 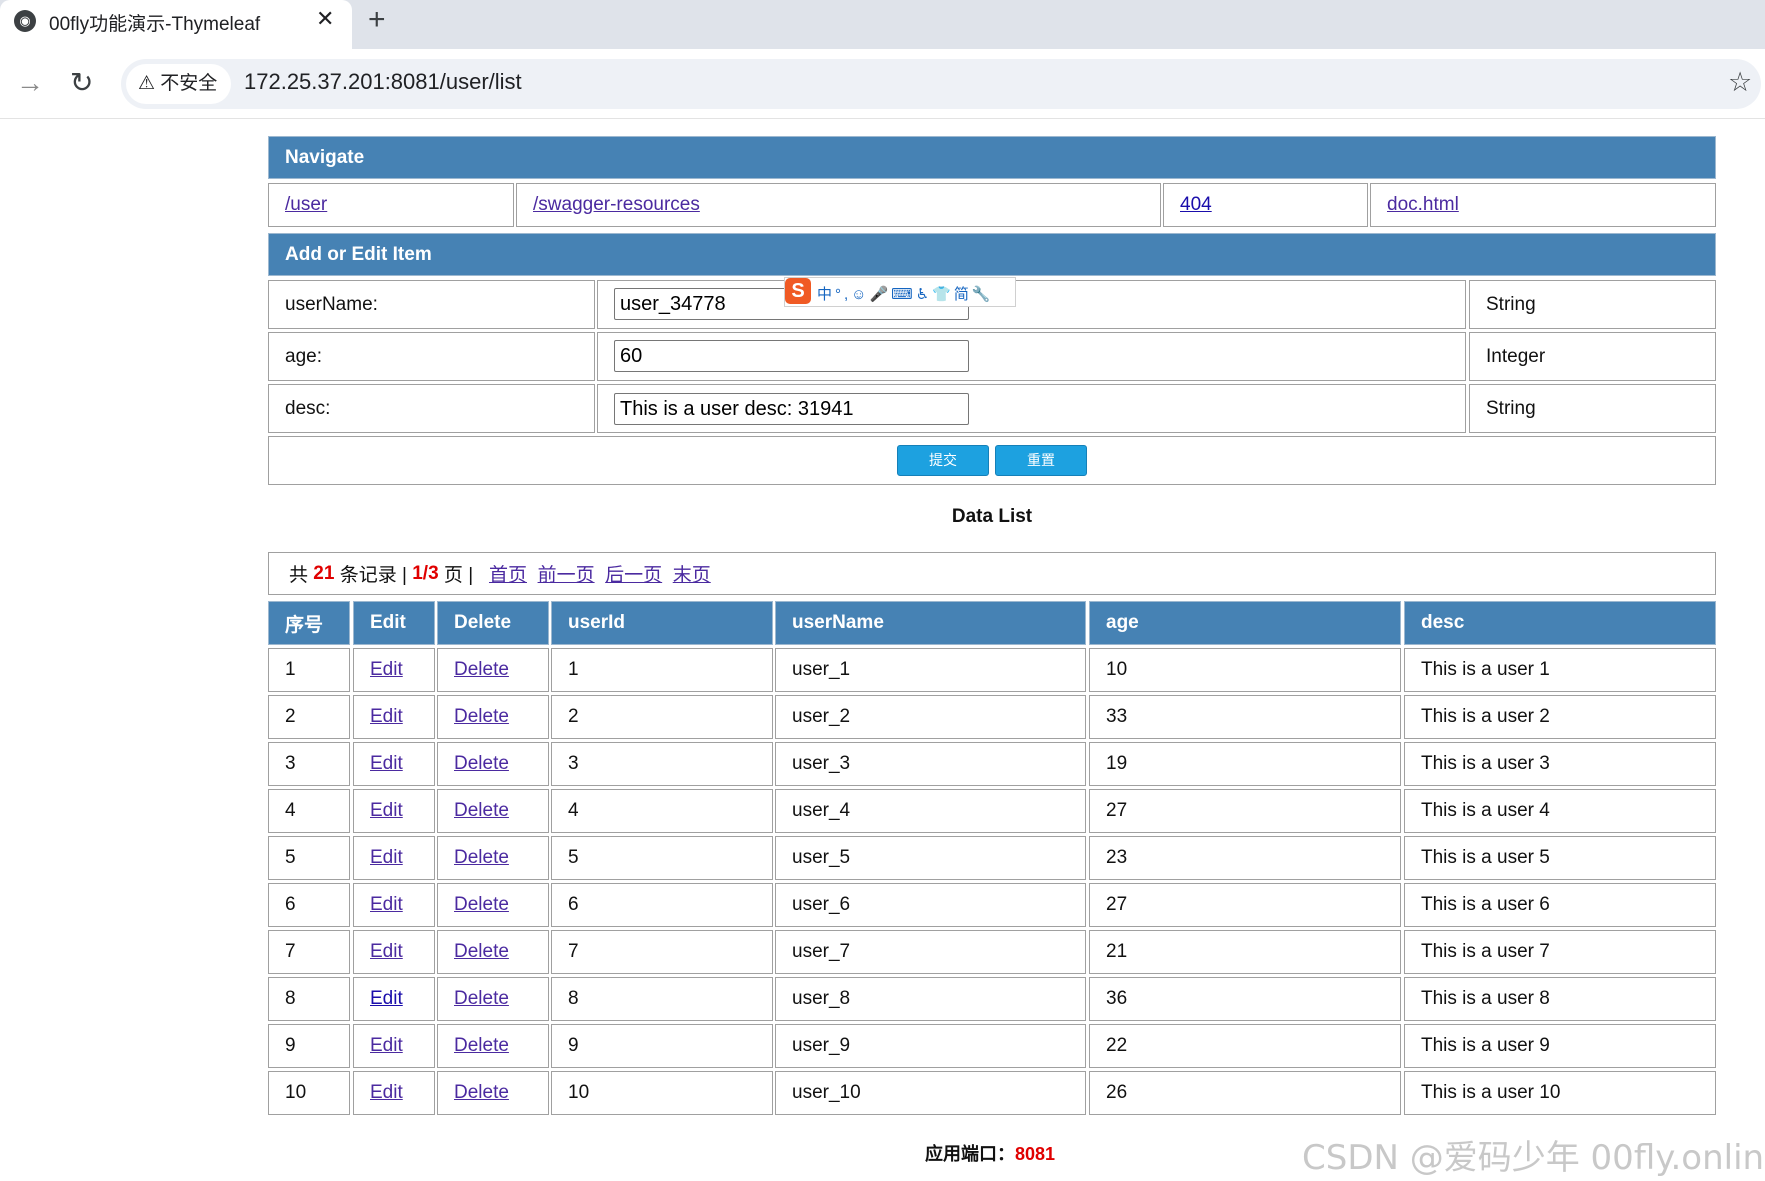 What do you see at coordinates (1560, 999) in the screenshot?
I see `table-cell: This is a user 8` at bounding box center [1560, 999].